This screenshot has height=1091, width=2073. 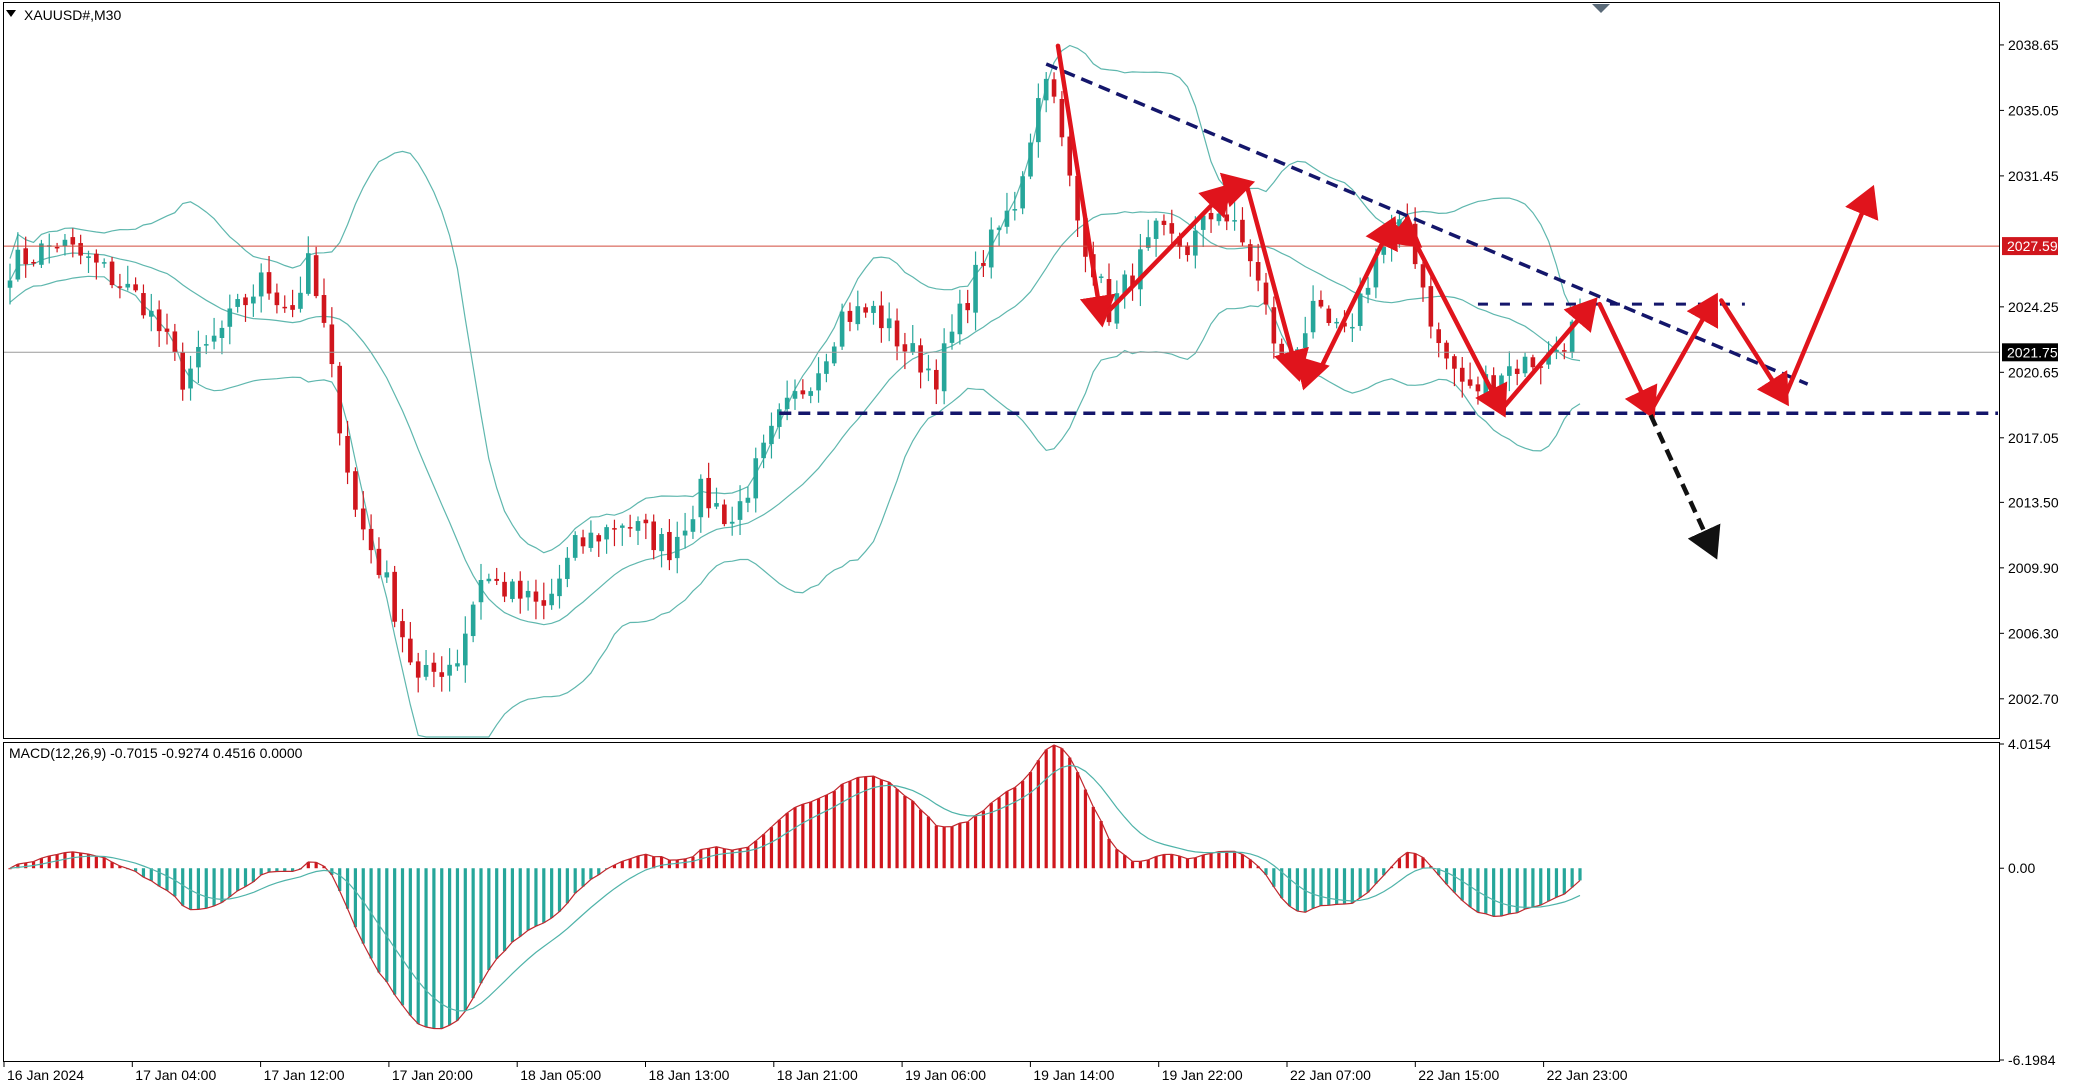 What do you see at coordinates (2032, 1060) in the screenshot?
I see `macd-tick-label: -6.1984` at bounding box center [2032, 1060].